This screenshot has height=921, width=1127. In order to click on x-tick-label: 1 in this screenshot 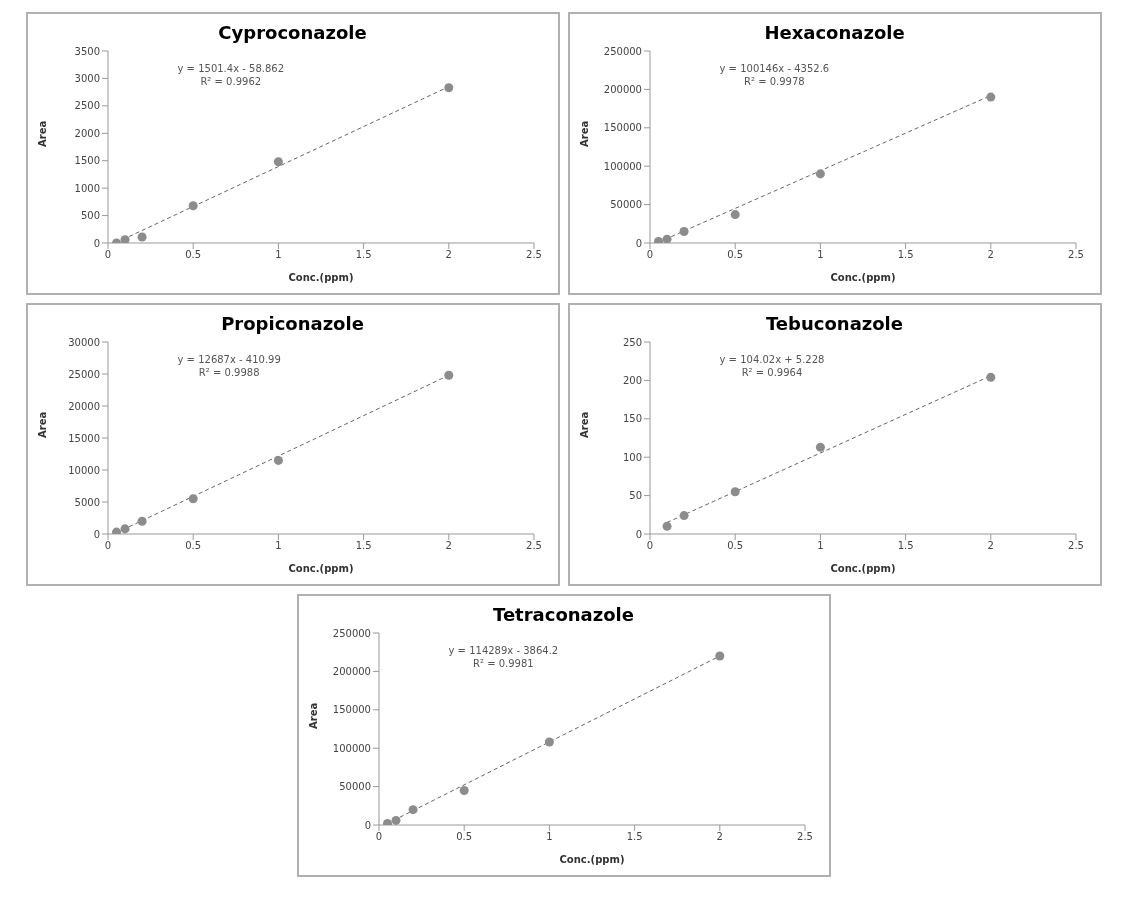, I will do `click(278, 546)`.